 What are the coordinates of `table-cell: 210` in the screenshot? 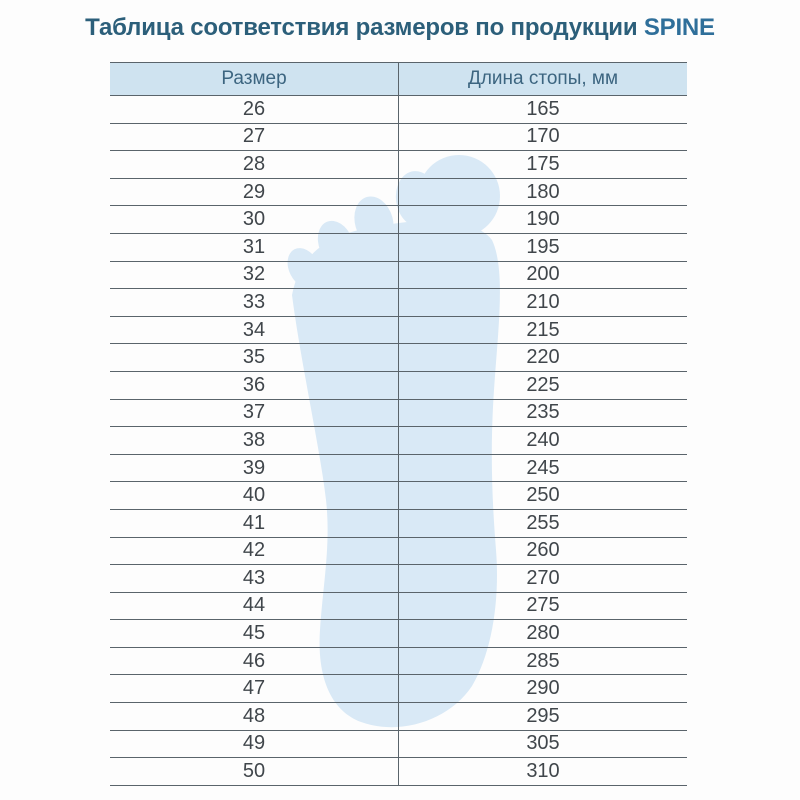 It's located at (542, 302).